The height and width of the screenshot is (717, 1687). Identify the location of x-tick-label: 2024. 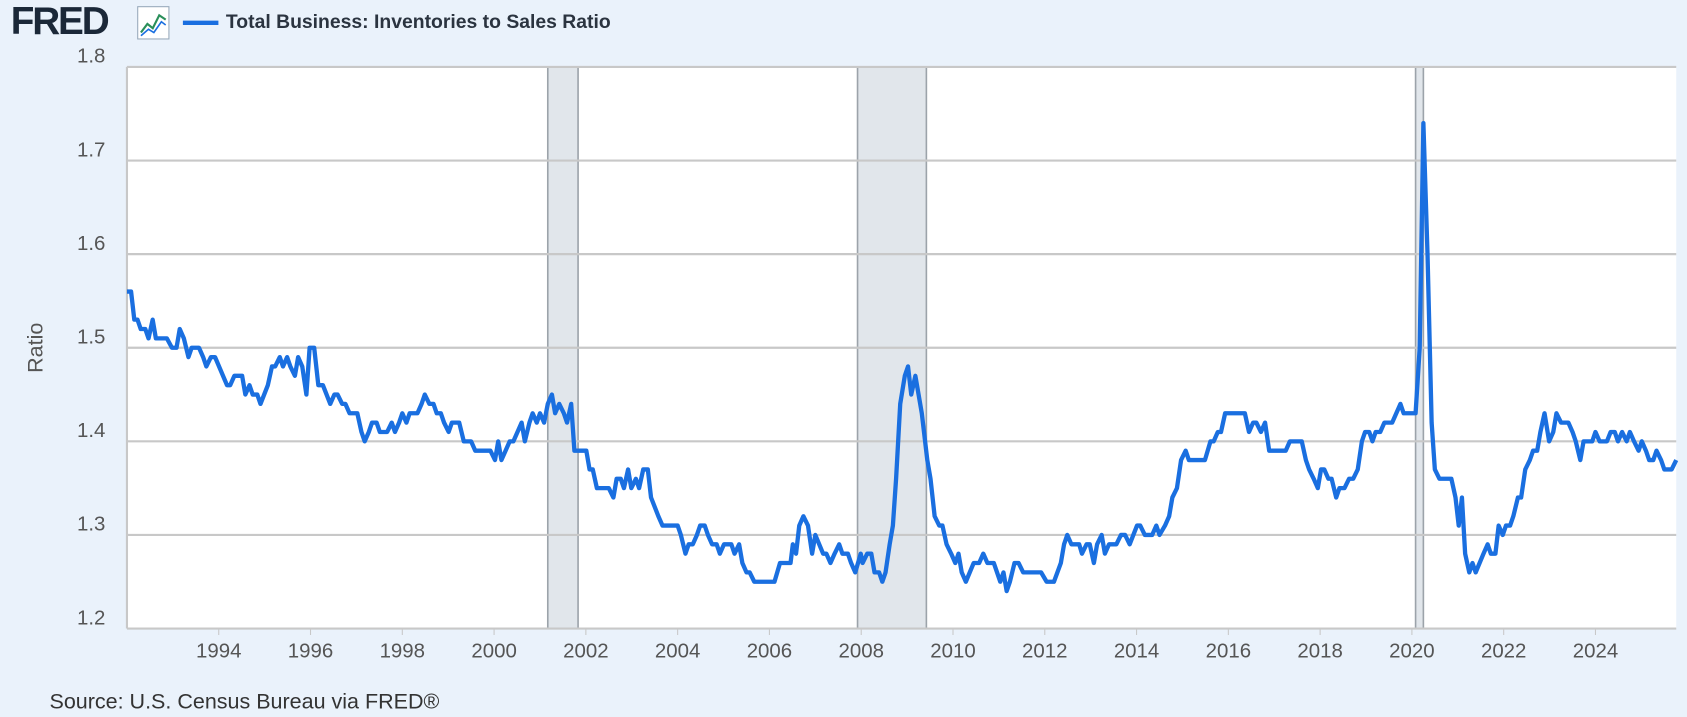
(1595, 651).